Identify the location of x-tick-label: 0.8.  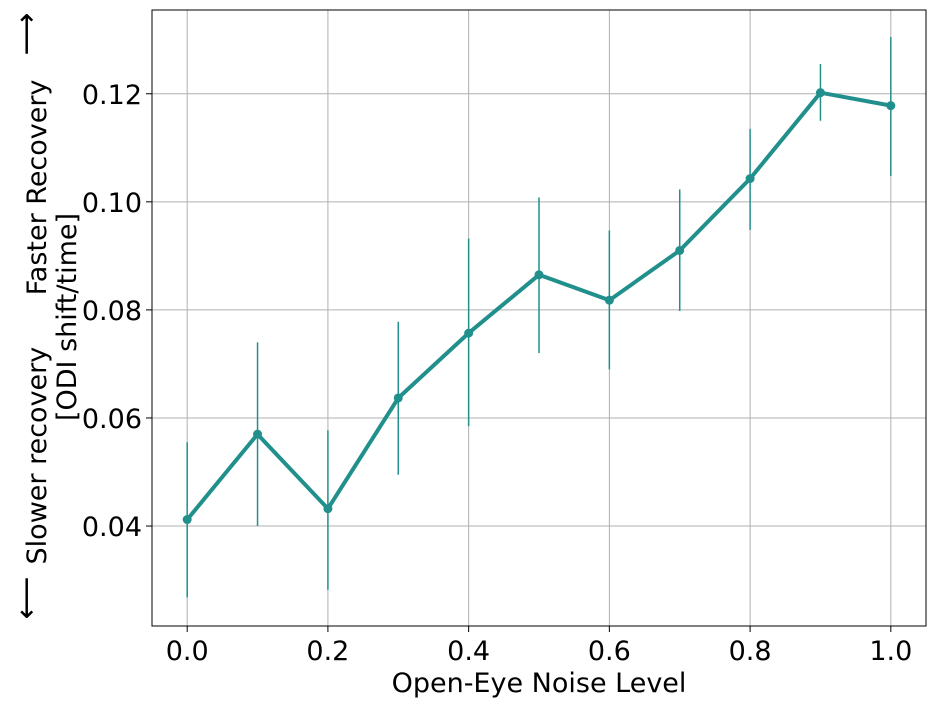
(750, 651).